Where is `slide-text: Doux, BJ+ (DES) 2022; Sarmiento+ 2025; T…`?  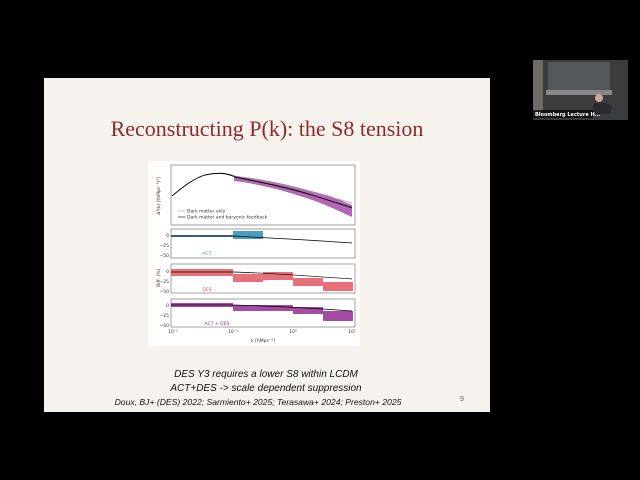
slide-text: Doux, BJ+ (DES) 2022; Sarmiento+ 2025; T… is located at coordinates (258, 402).